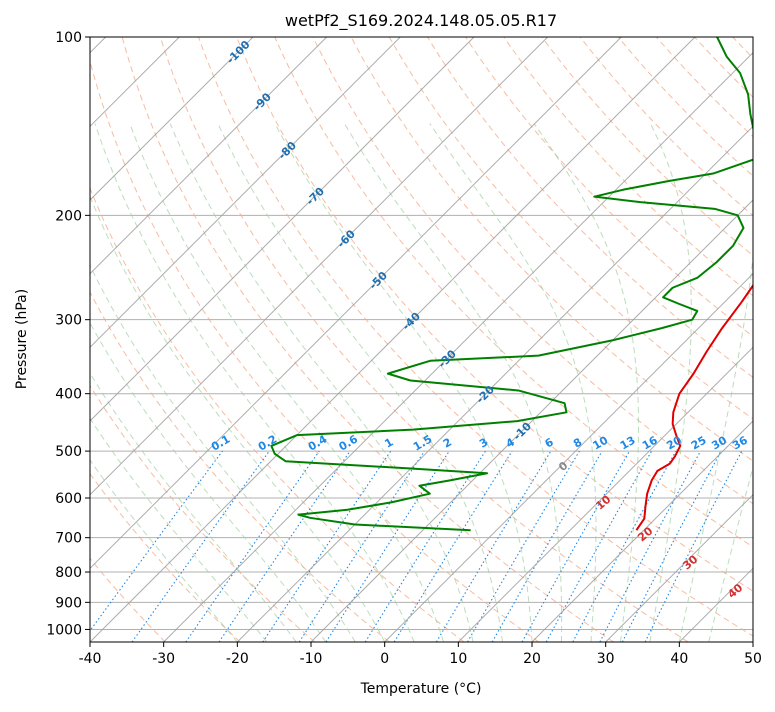  Describe the element at coordinates (679, 659) in the screenshot. I see `x-tick-label: 40` at that location.